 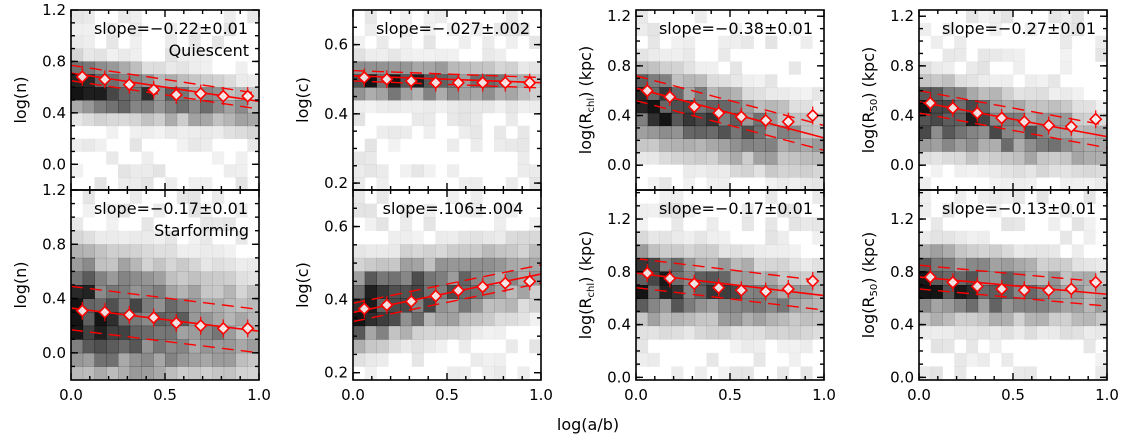 I want to click on y-tick-label: 0.4, so click(x=902, y=325).